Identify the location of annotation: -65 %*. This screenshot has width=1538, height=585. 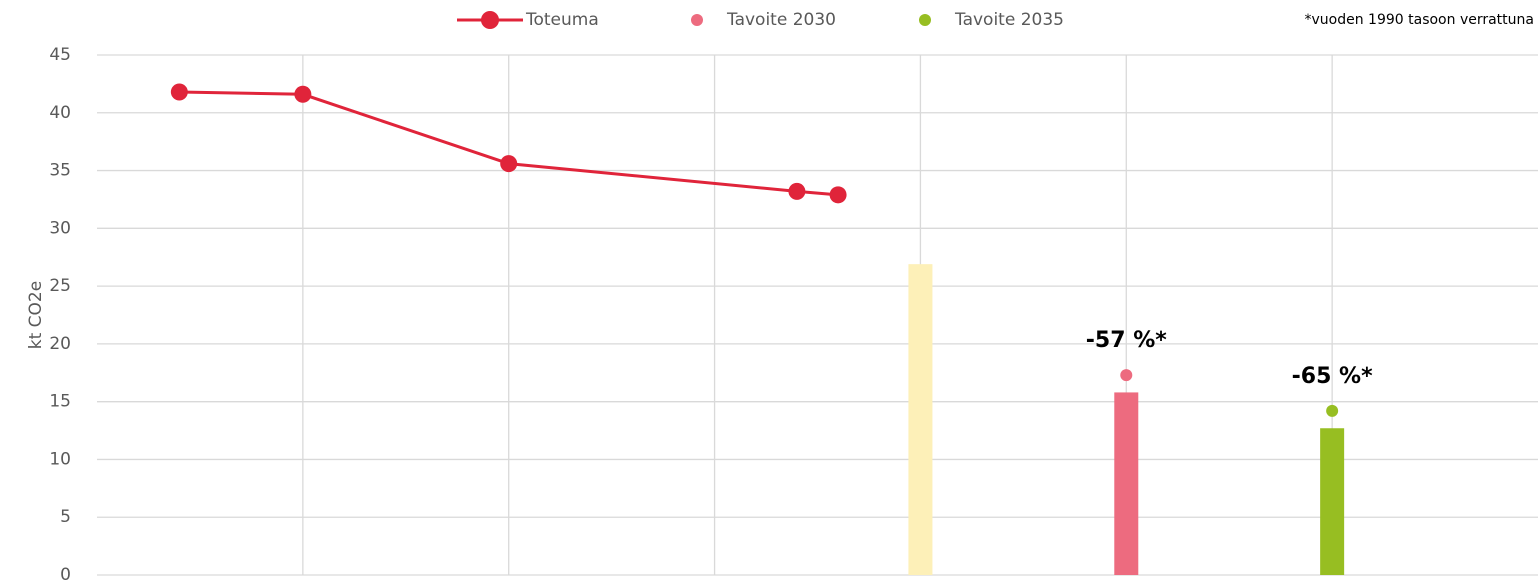
(1332, 376).